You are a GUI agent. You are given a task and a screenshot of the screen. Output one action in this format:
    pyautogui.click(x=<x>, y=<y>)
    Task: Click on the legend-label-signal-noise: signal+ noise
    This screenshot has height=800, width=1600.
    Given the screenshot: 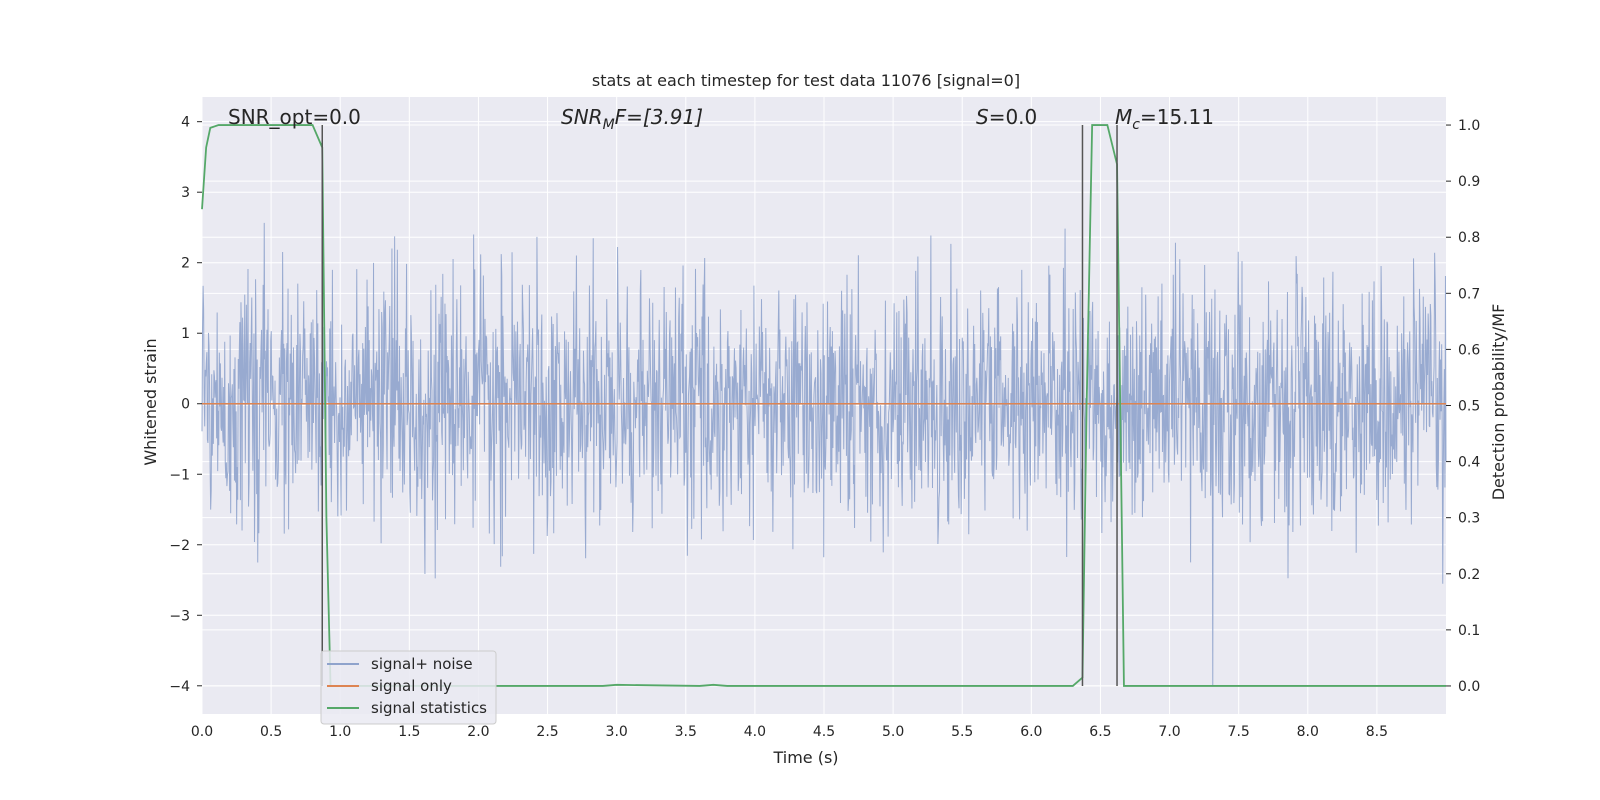 What is the action you would take?
    pyautogui.click(x=422, y=664)
    